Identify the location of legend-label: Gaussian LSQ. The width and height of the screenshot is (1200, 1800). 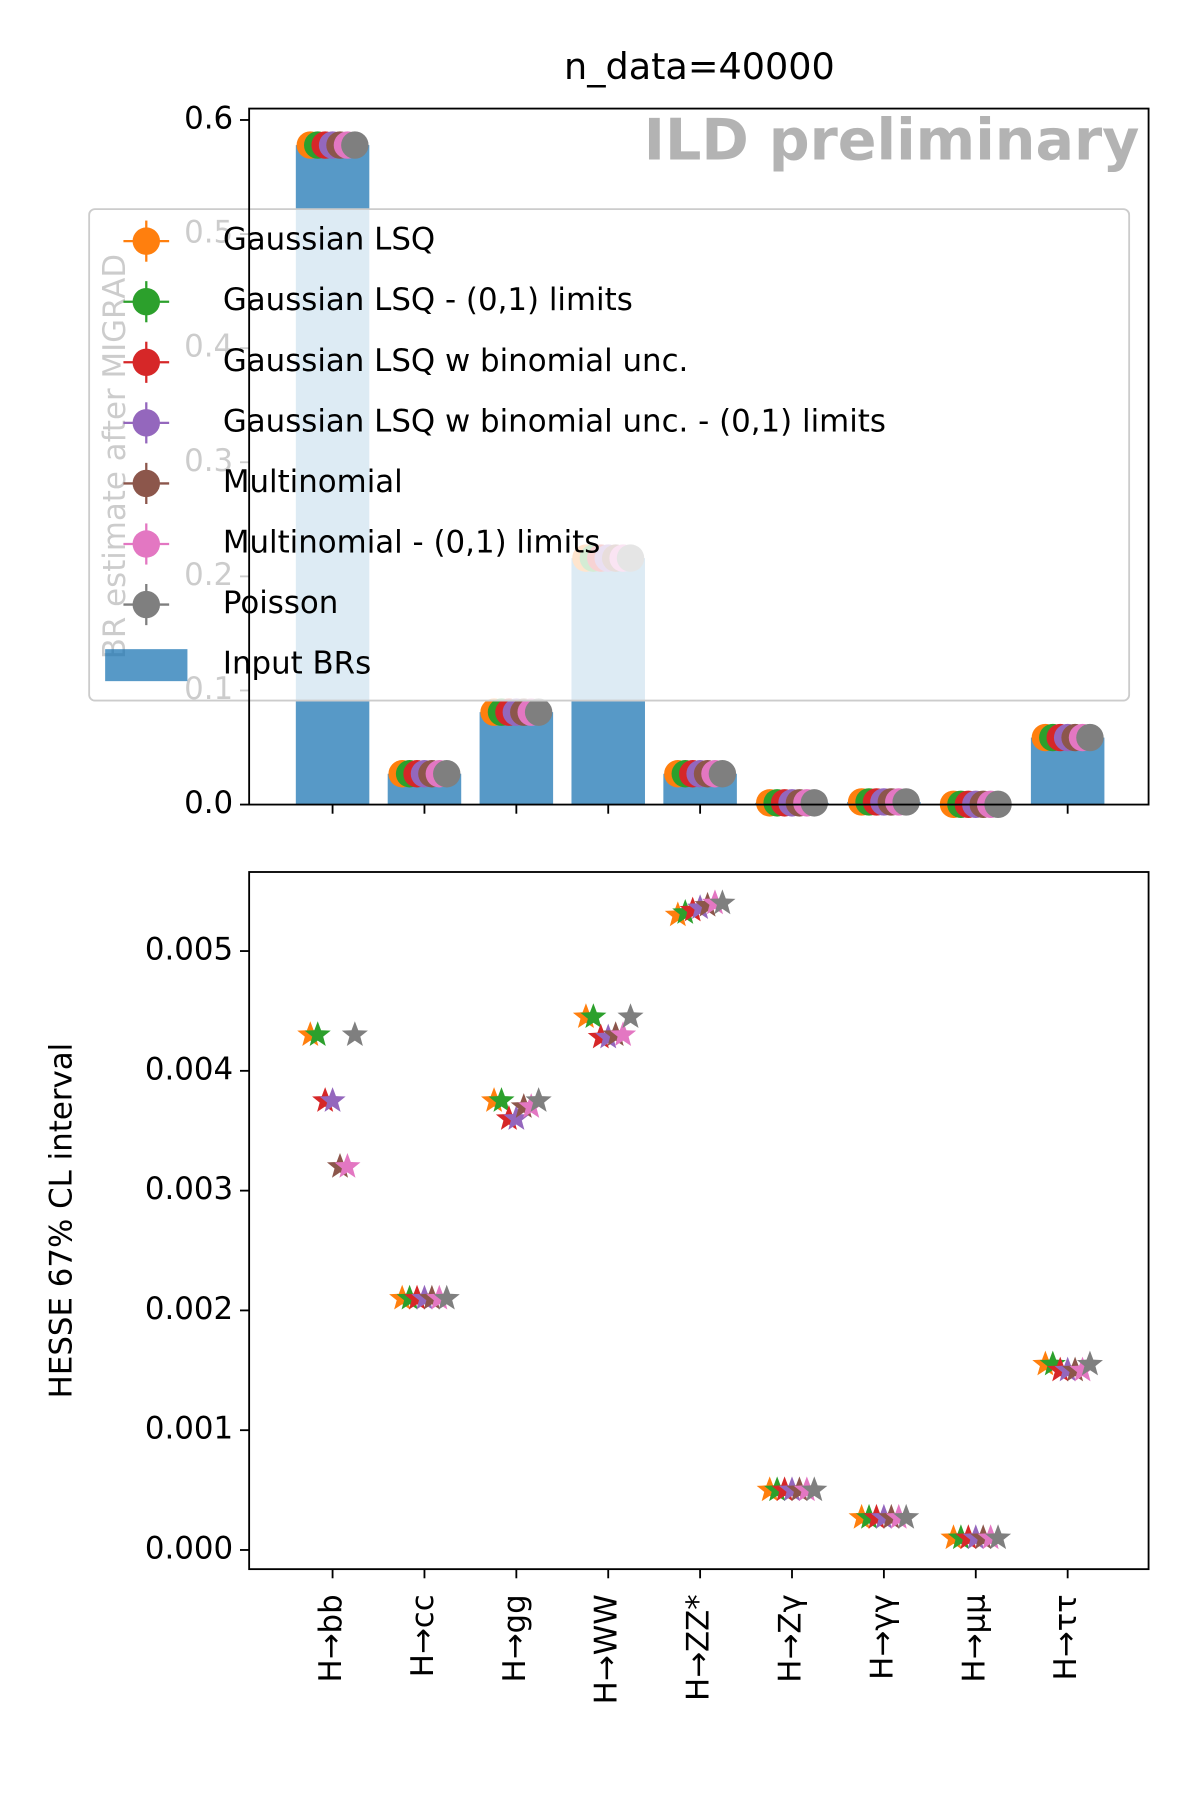
(329, 240).